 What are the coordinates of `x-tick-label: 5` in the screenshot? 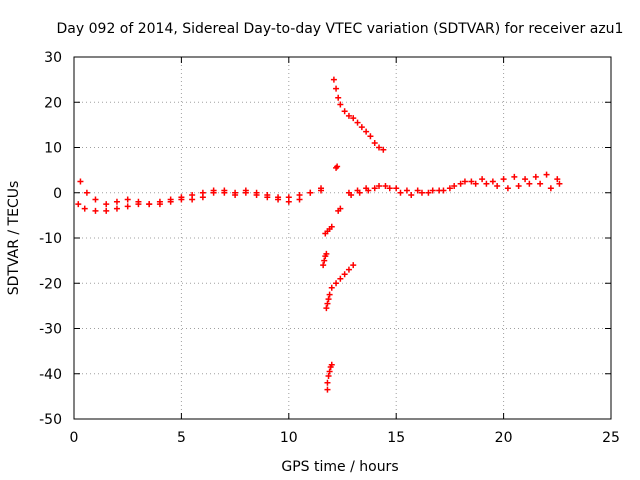 It's located at (181, 438).